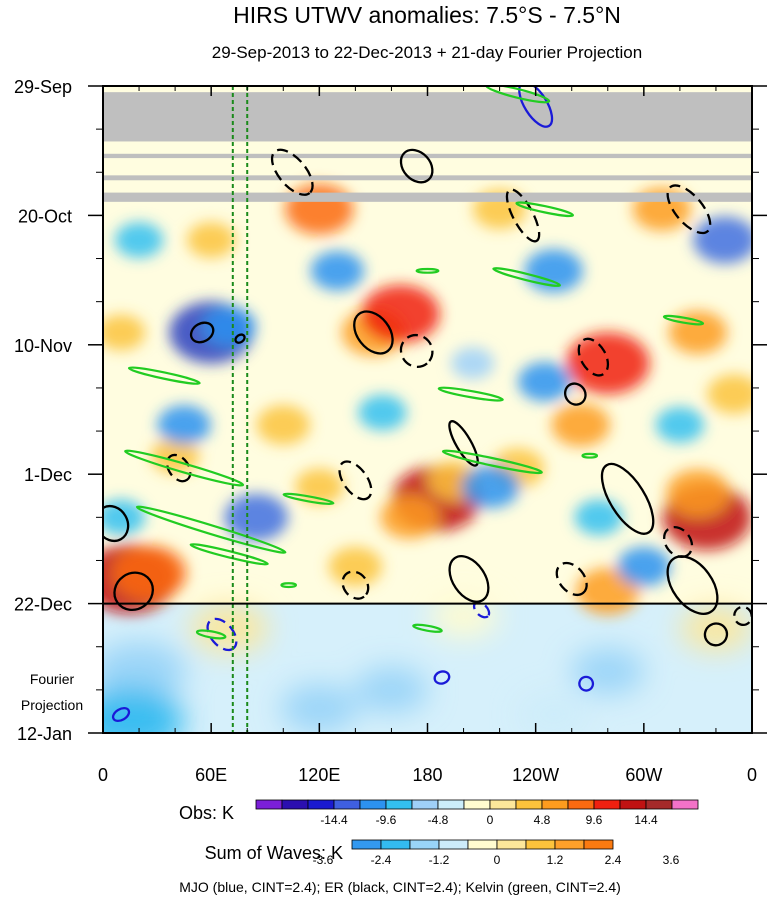  I want to click on x-tick-label-1: 60E, so click(211, 775).